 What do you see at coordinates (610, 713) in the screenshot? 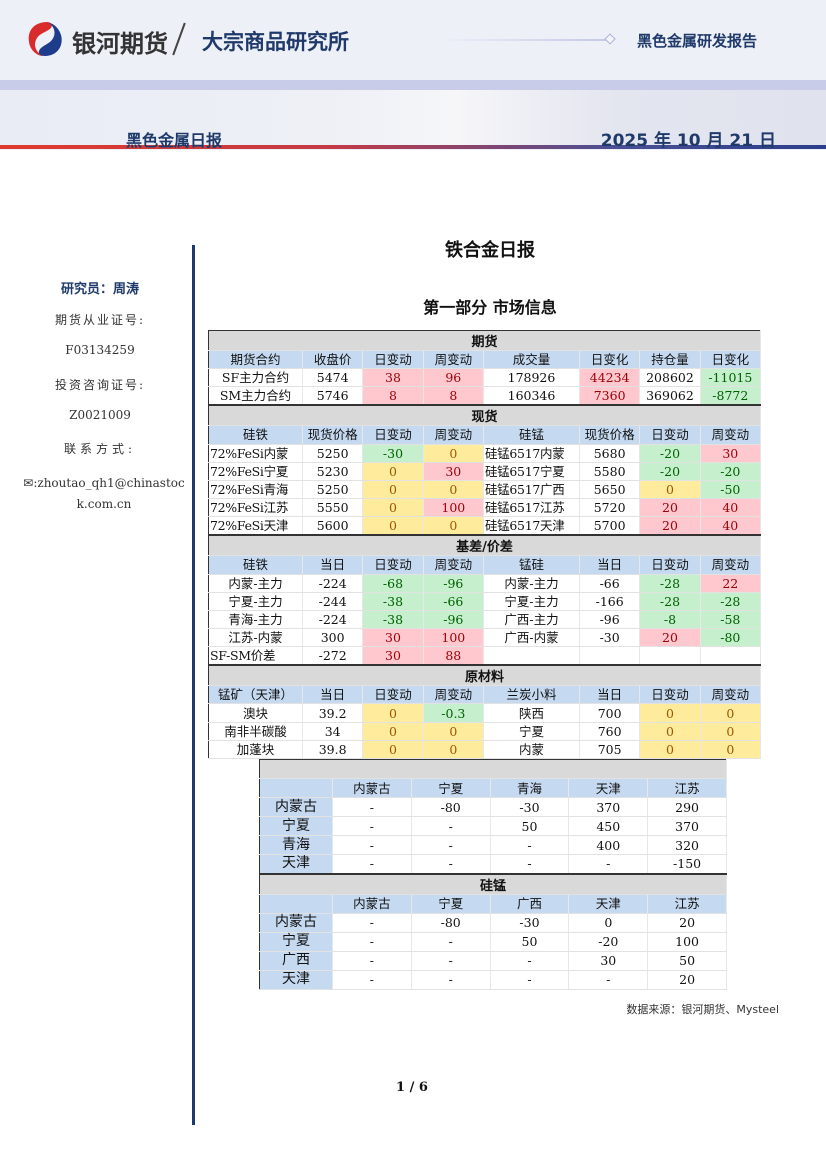
I see `table-cell: 700` at bounding box center [610, 713].